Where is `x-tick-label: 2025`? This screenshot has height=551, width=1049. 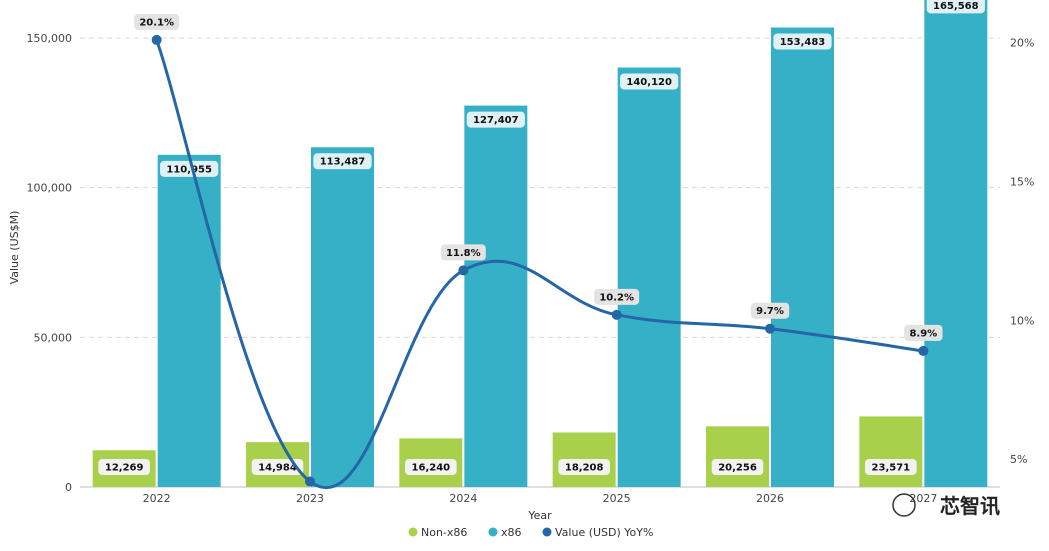 x-tick-label: 2025 is located at coordinates (617, 498).